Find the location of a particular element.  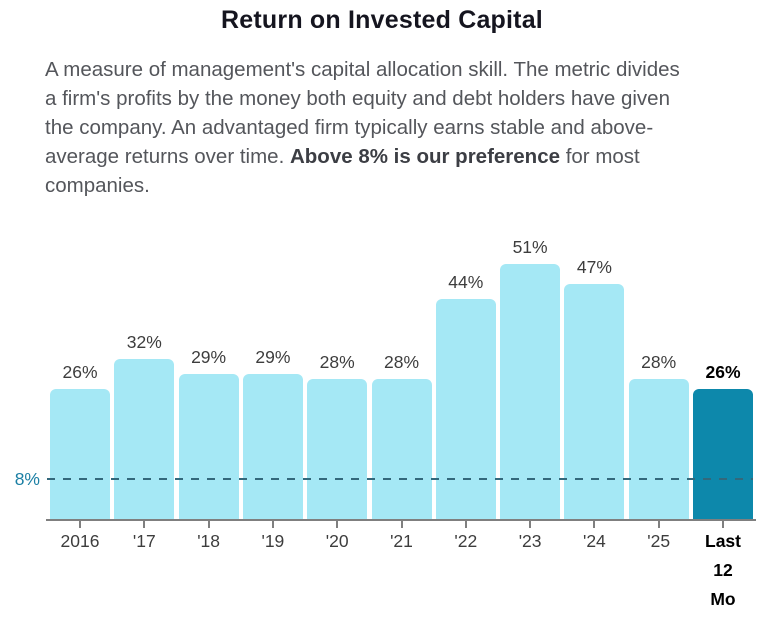

x-axis-label: '21 is located at coordinates (401, 541).